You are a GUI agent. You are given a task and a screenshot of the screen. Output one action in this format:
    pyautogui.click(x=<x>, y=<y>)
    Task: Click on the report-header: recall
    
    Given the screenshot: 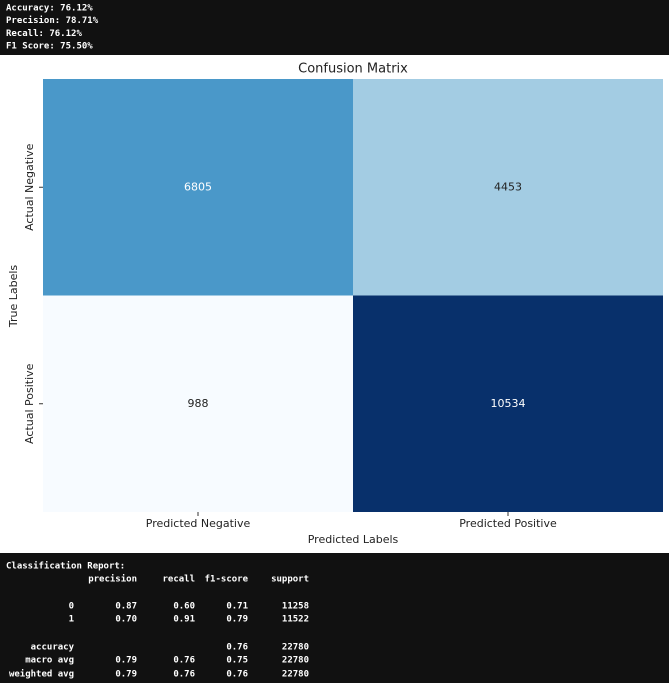 What is the action you would take?
    pyautogui.click(x=178, y=580)
    